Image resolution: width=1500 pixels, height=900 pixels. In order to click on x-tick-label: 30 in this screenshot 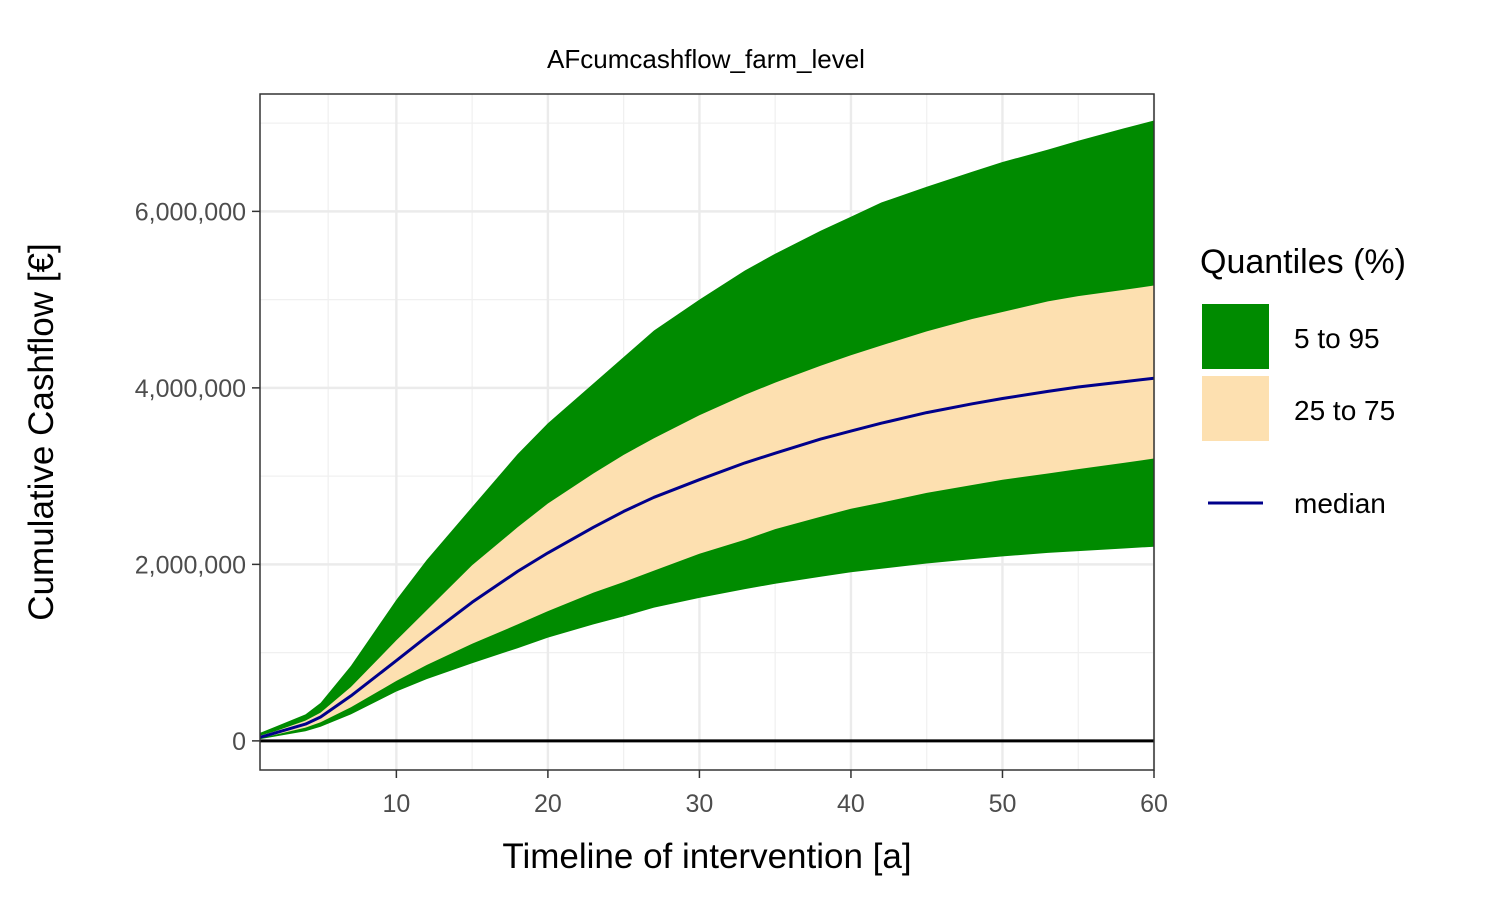, I will do `click(700, 804)`.